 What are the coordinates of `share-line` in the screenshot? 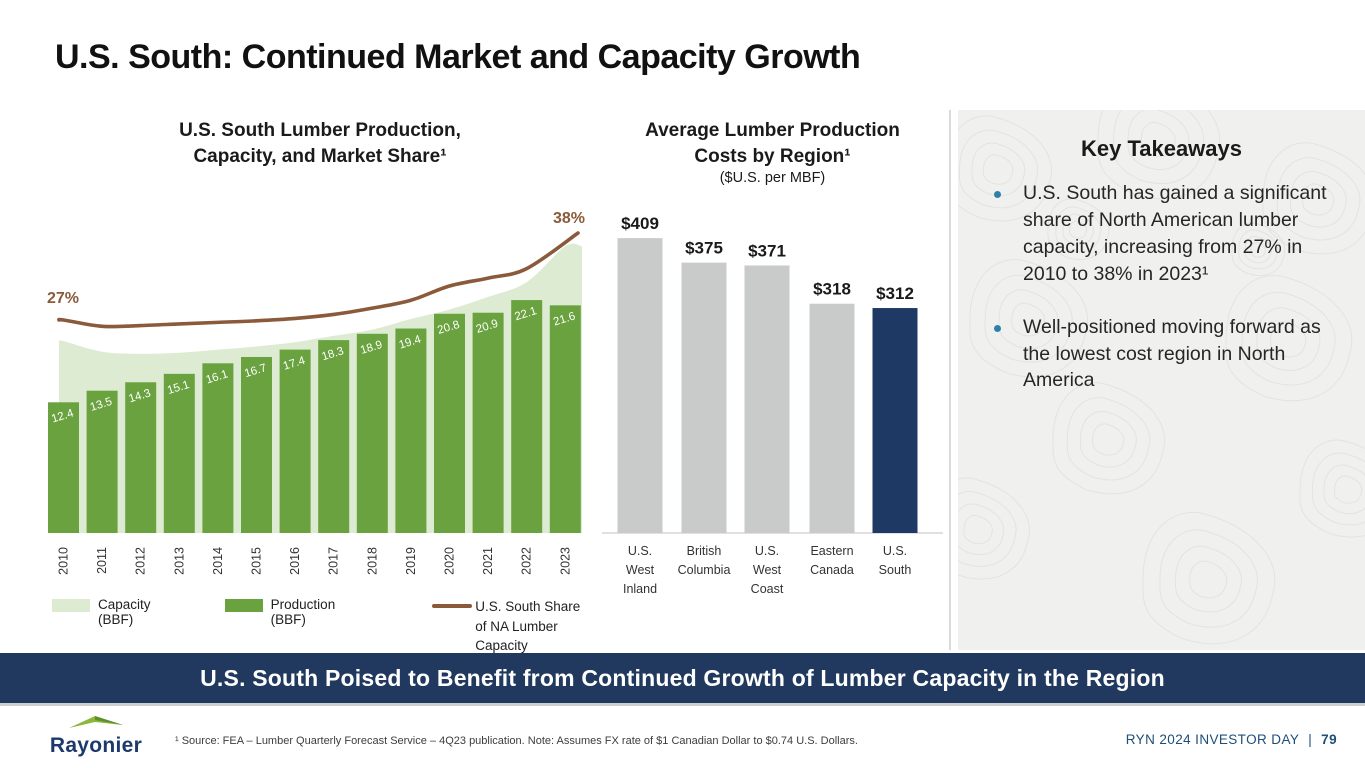 It's located at (318, 280).